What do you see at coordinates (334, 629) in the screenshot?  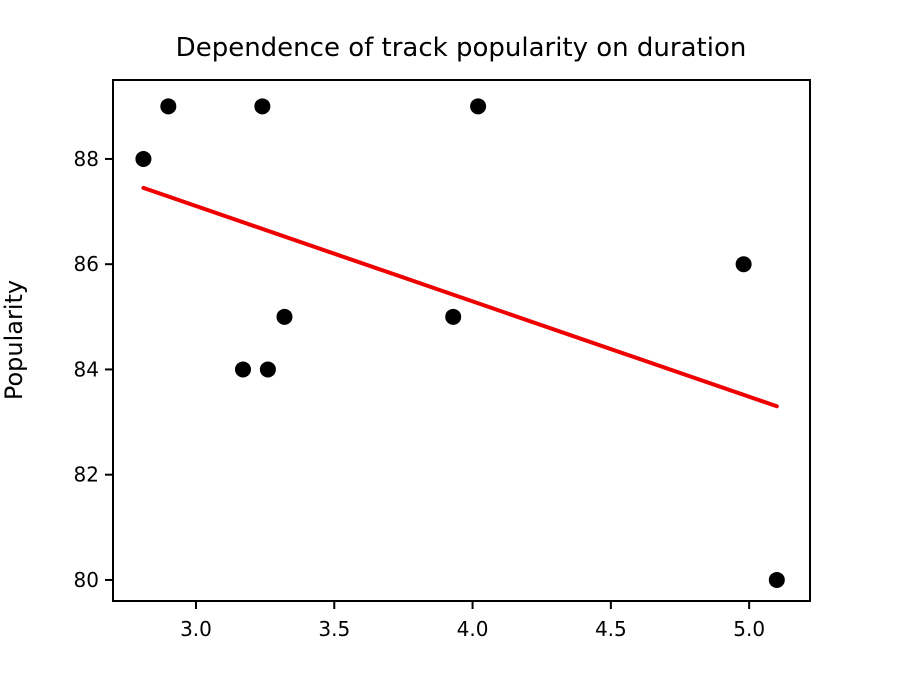 I see `x-tick-label: 3.5` at bounding box center [334, 629].